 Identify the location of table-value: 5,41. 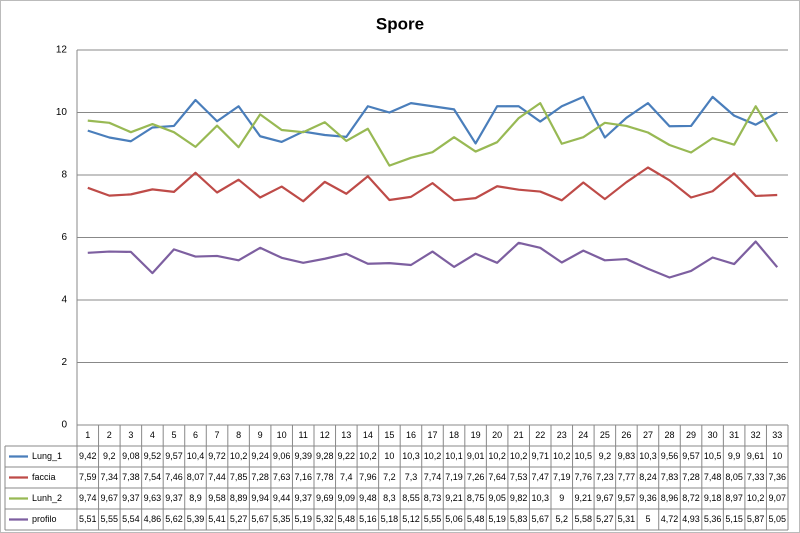
(217, 519).